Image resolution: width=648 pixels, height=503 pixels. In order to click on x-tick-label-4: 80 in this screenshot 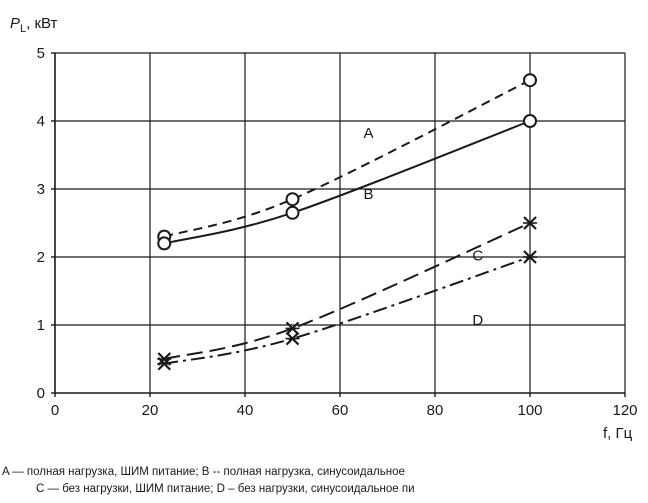, I will do `click(435, 410)`.